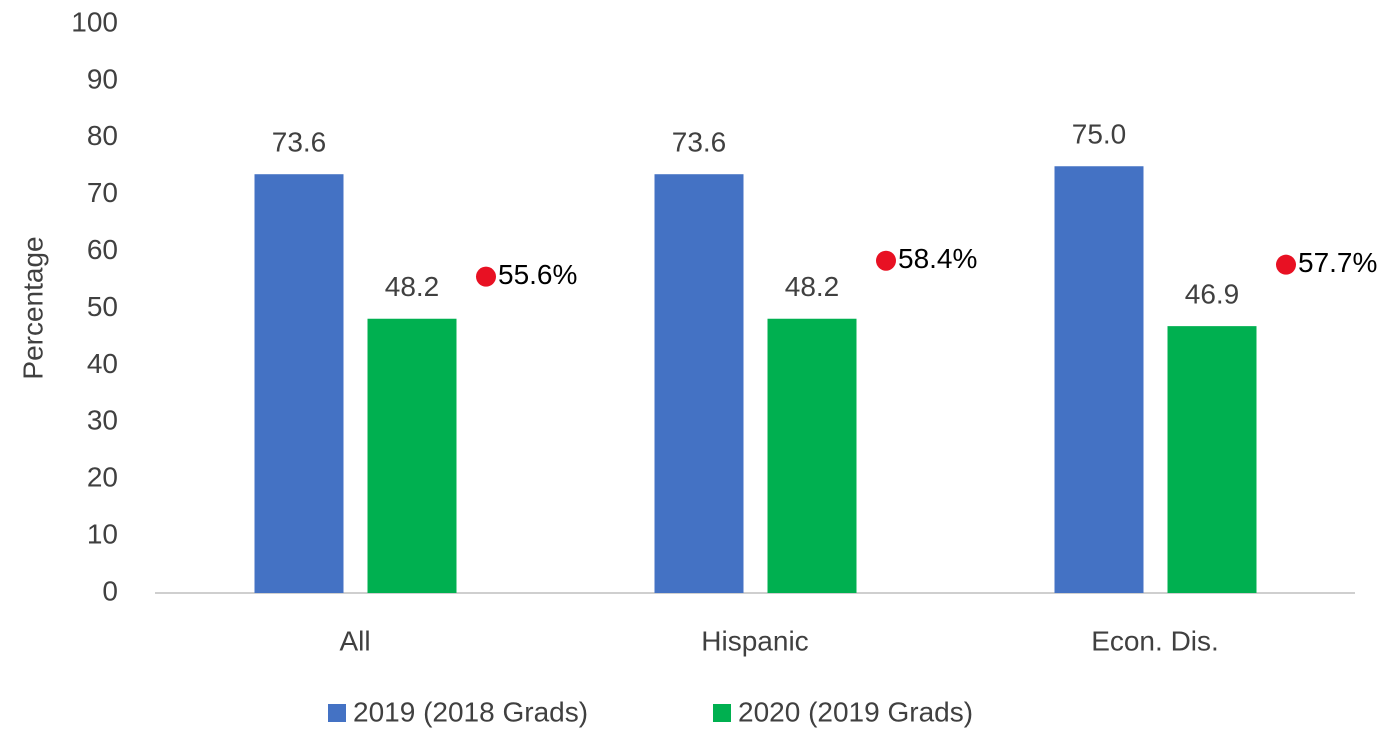 The width and height of the screenshot is (1395, 729). What do you see at coordinates (94, 21) in the screenshot?
I see `y-tick-label: 100` at bounding box center [94, 21].